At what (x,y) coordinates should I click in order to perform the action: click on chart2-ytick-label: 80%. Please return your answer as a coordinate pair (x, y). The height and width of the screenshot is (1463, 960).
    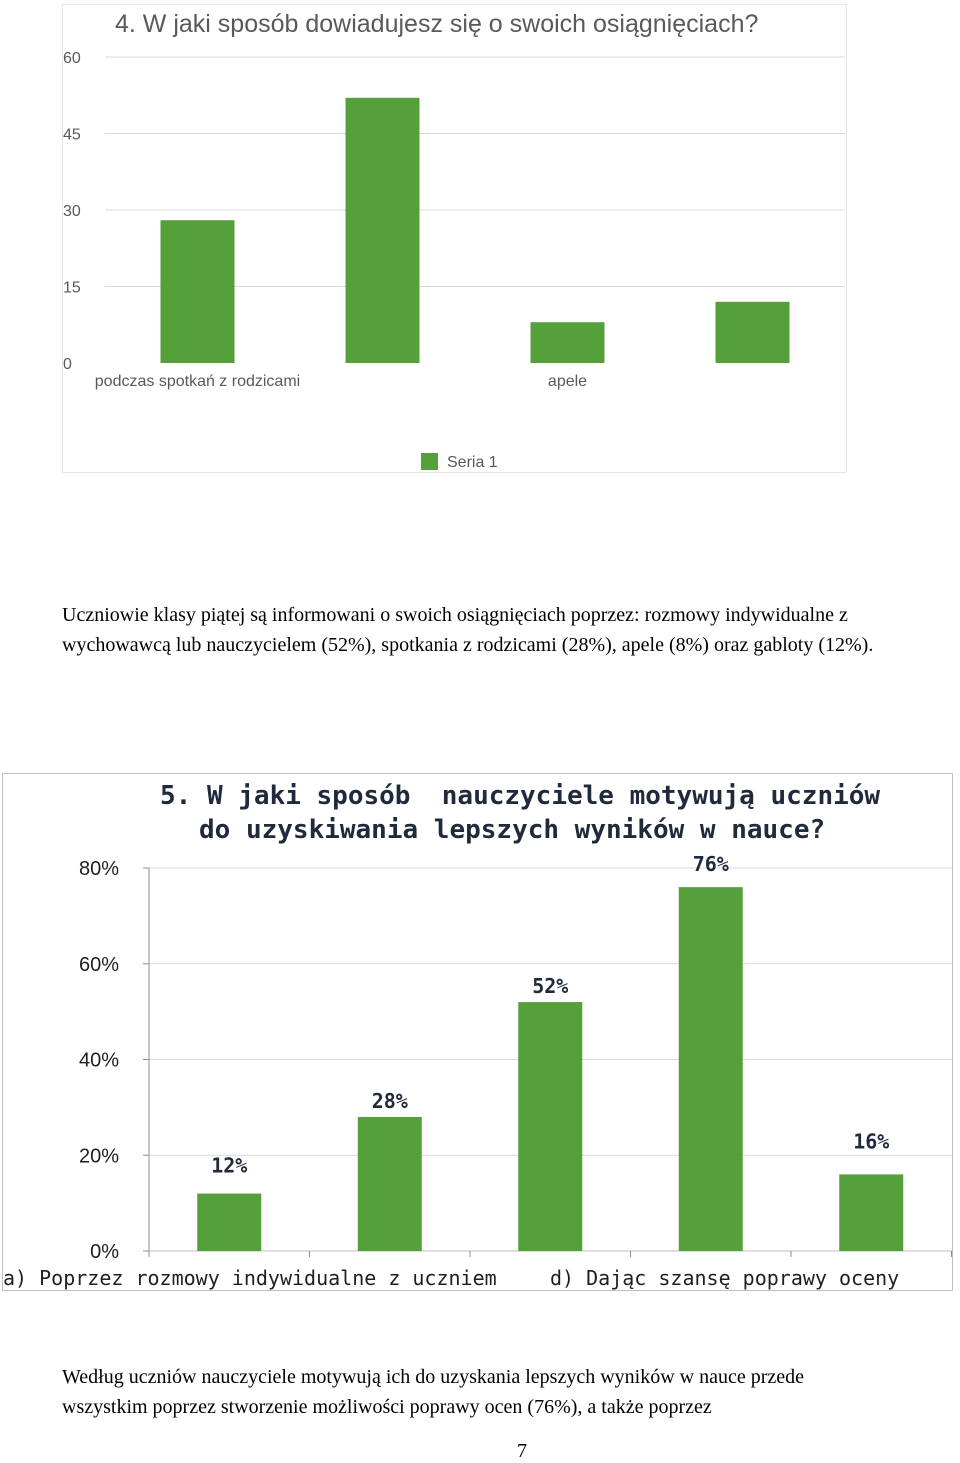
    Looking at the image, I should click on (99, 869).